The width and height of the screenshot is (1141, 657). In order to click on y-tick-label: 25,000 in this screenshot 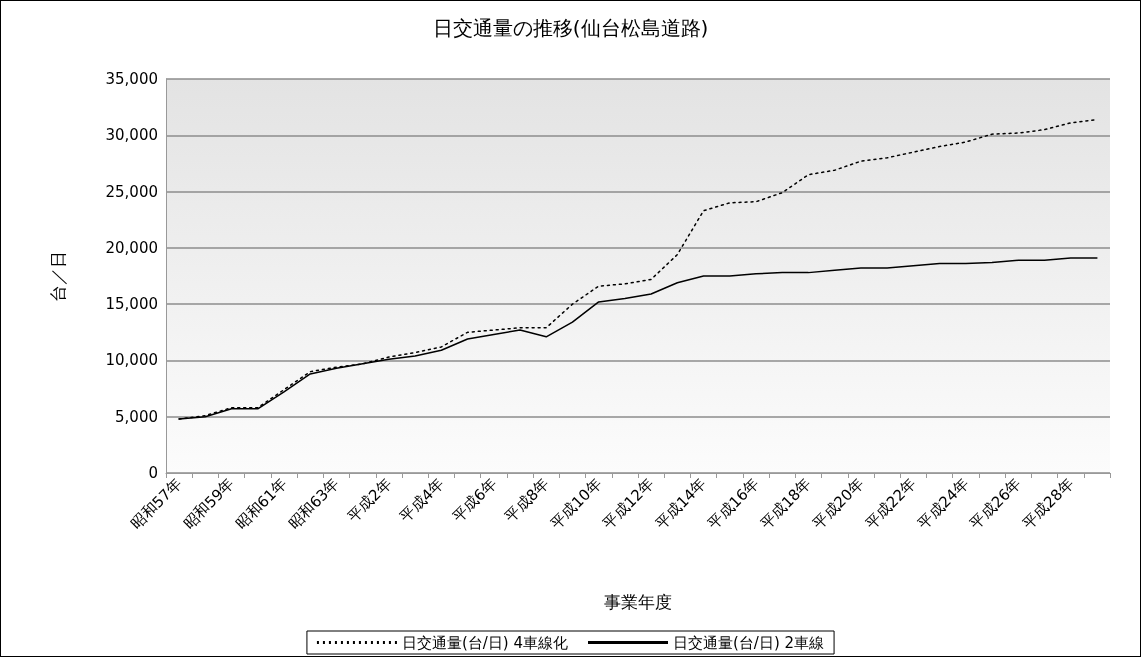, I will do `click(131, 191)`.